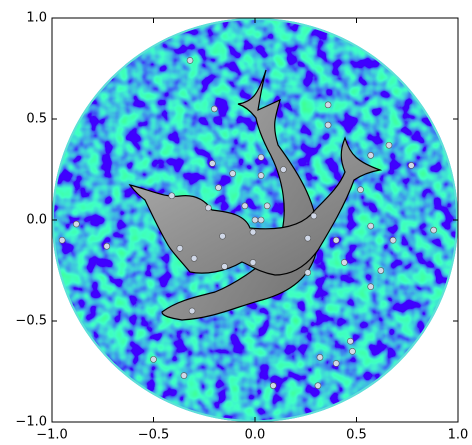 This screenshot has width=472, height=445. Describe the element at coordinates (31, 422) in the screenshot. I see `y-tick-label: −1.0` at that location.